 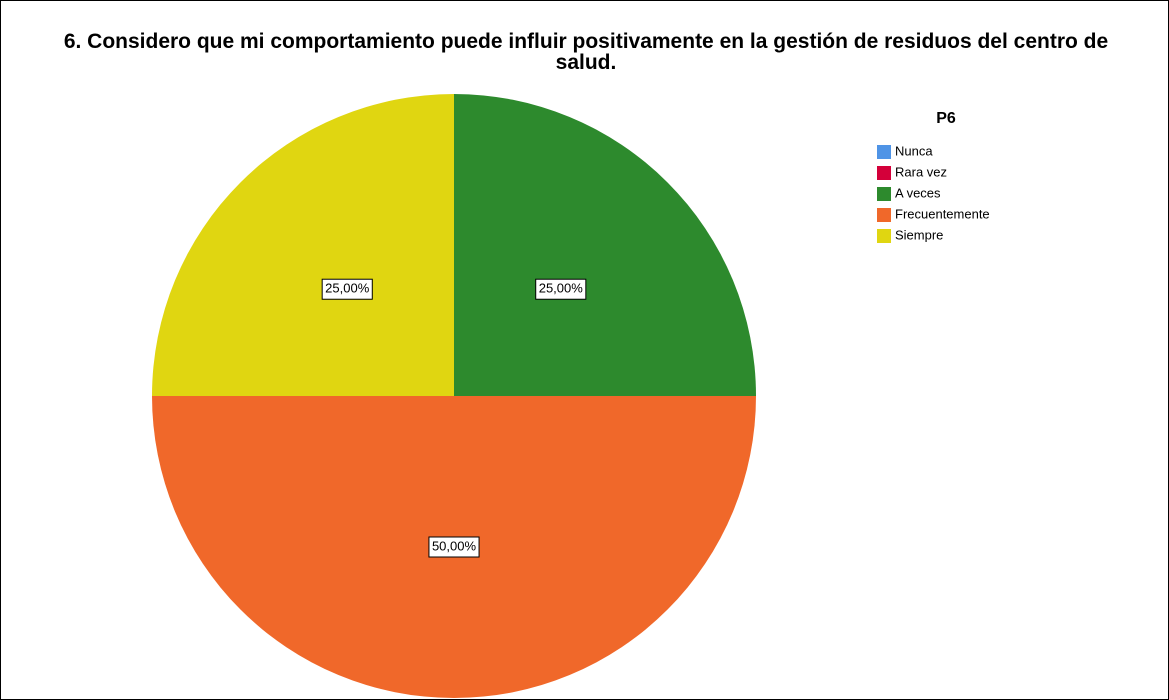 I want to click on legend-label: A veces, so click(x=918, y=192).